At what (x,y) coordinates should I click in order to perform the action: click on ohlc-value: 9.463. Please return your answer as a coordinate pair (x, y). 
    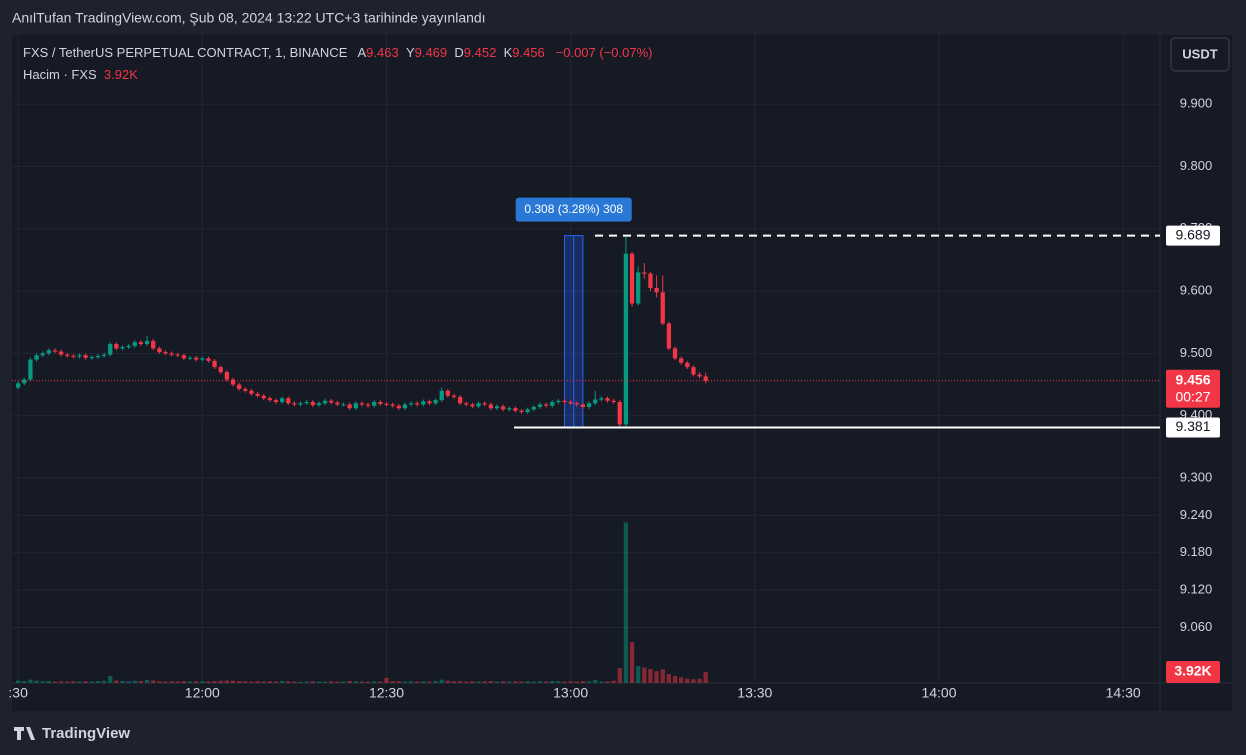
    Looking at the image, I should click on (382, 52).